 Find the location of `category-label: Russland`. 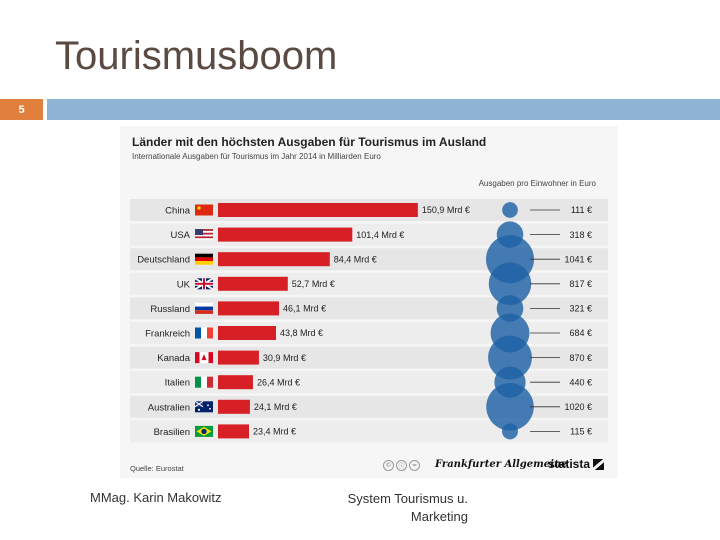

category-label: Russland is located at coordinates (170, 309).